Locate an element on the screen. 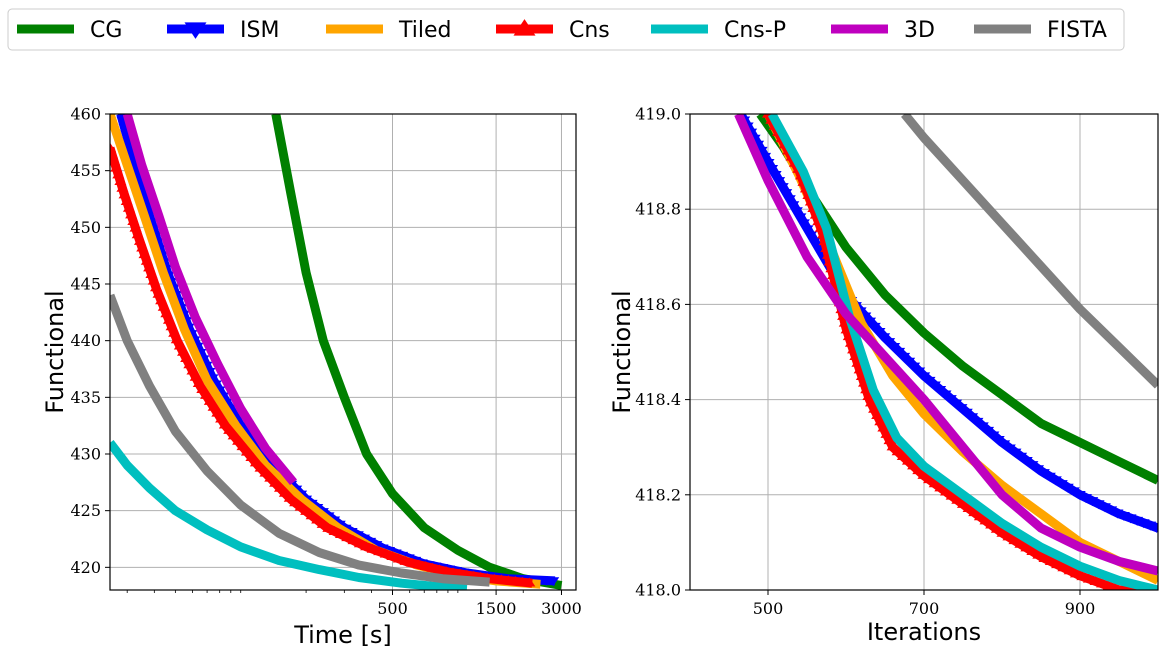 This screenshot has height=658, width=1170. legend-label-tiled: Tiled is located at coordinates (425, 30).